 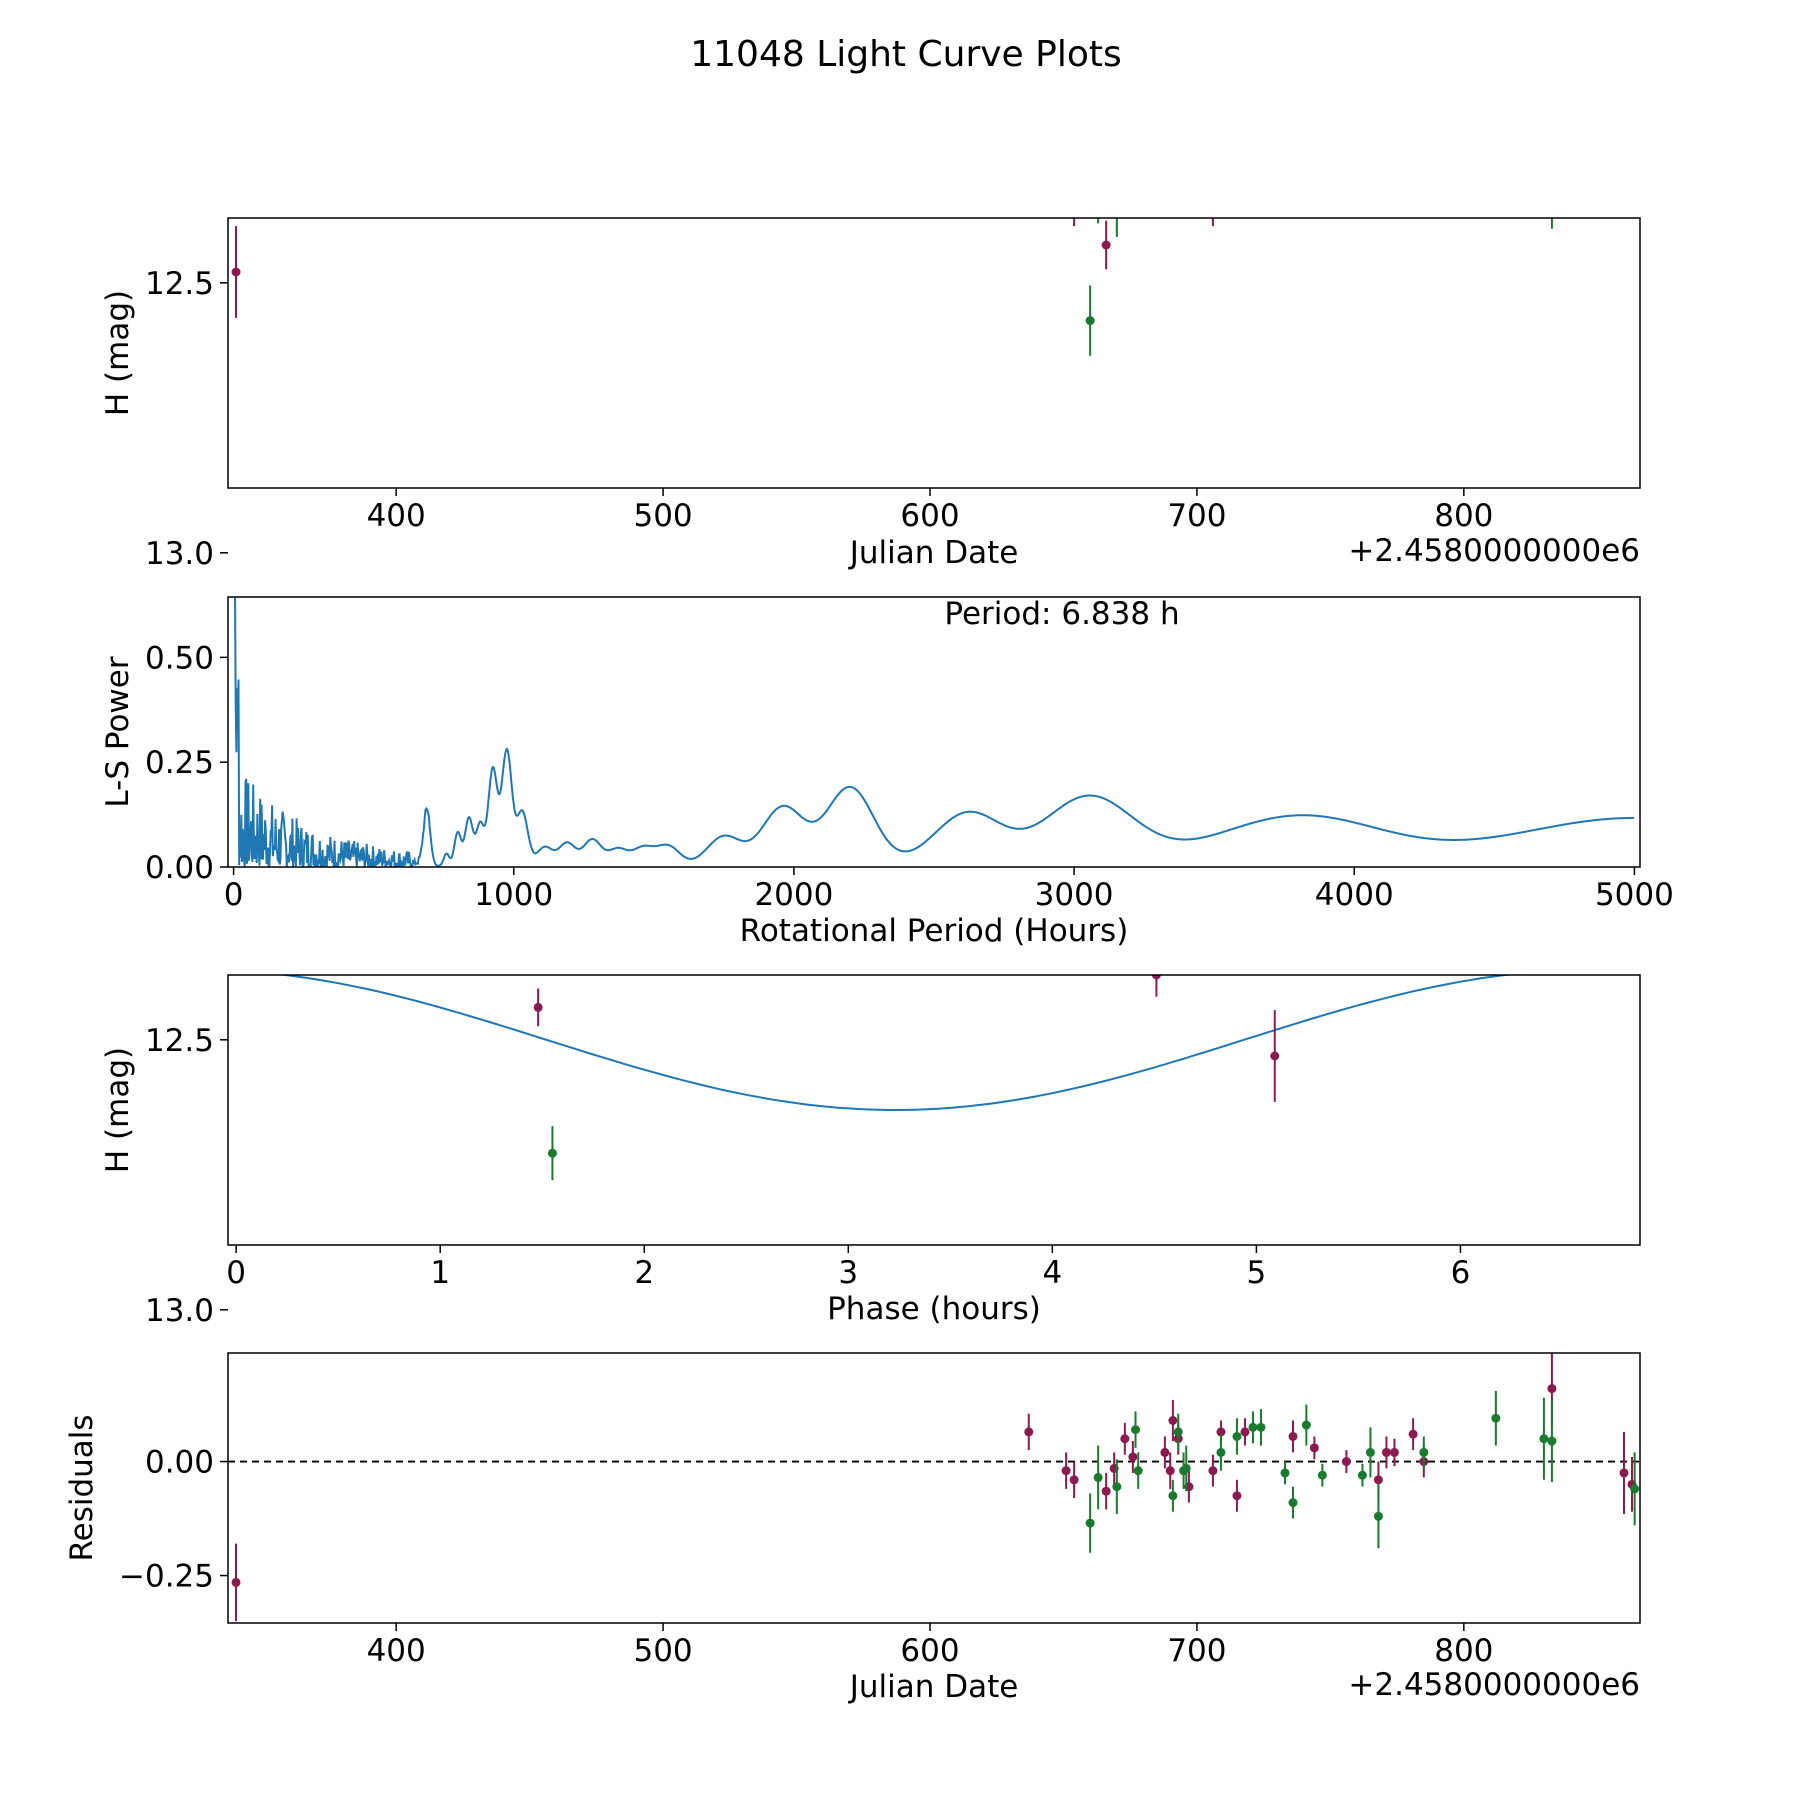 I want to click on phase-xtick-label: 0, so click(x=236, y=1273).